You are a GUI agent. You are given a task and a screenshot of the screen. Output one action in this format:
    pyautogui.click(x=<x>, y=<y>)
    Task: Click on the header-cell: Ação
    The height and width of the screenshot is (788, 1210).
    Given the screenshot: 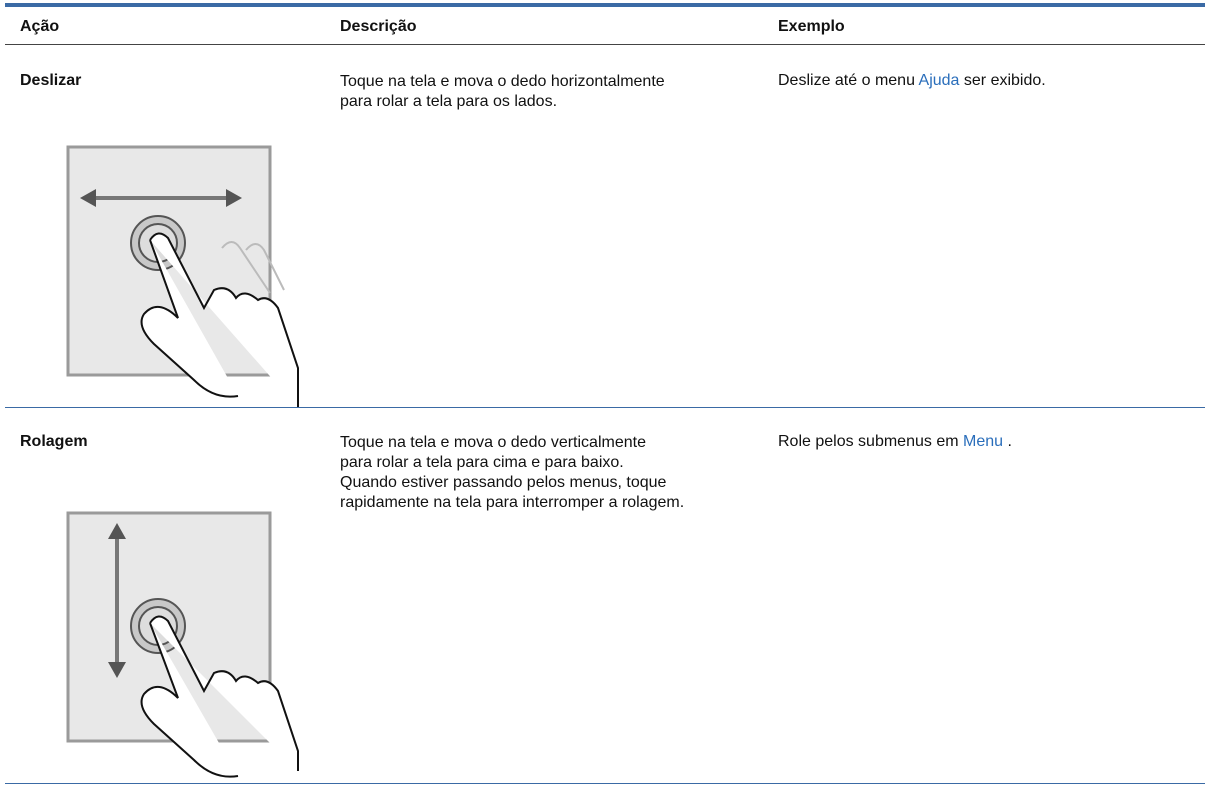 What is the action you would take?
    pyautogui.click(x=40, y=26)
    